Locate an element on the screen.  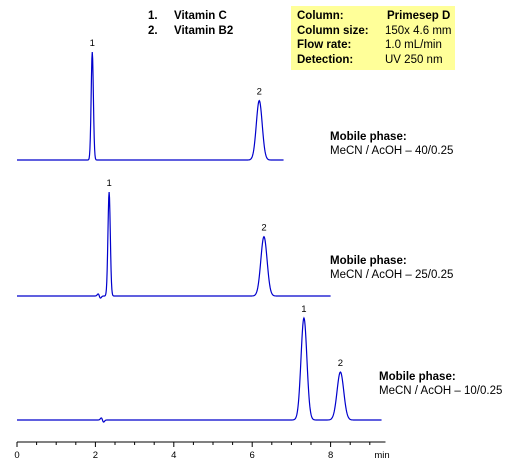
legend-compound: Vitamin C is located at coordinates (200, 16).